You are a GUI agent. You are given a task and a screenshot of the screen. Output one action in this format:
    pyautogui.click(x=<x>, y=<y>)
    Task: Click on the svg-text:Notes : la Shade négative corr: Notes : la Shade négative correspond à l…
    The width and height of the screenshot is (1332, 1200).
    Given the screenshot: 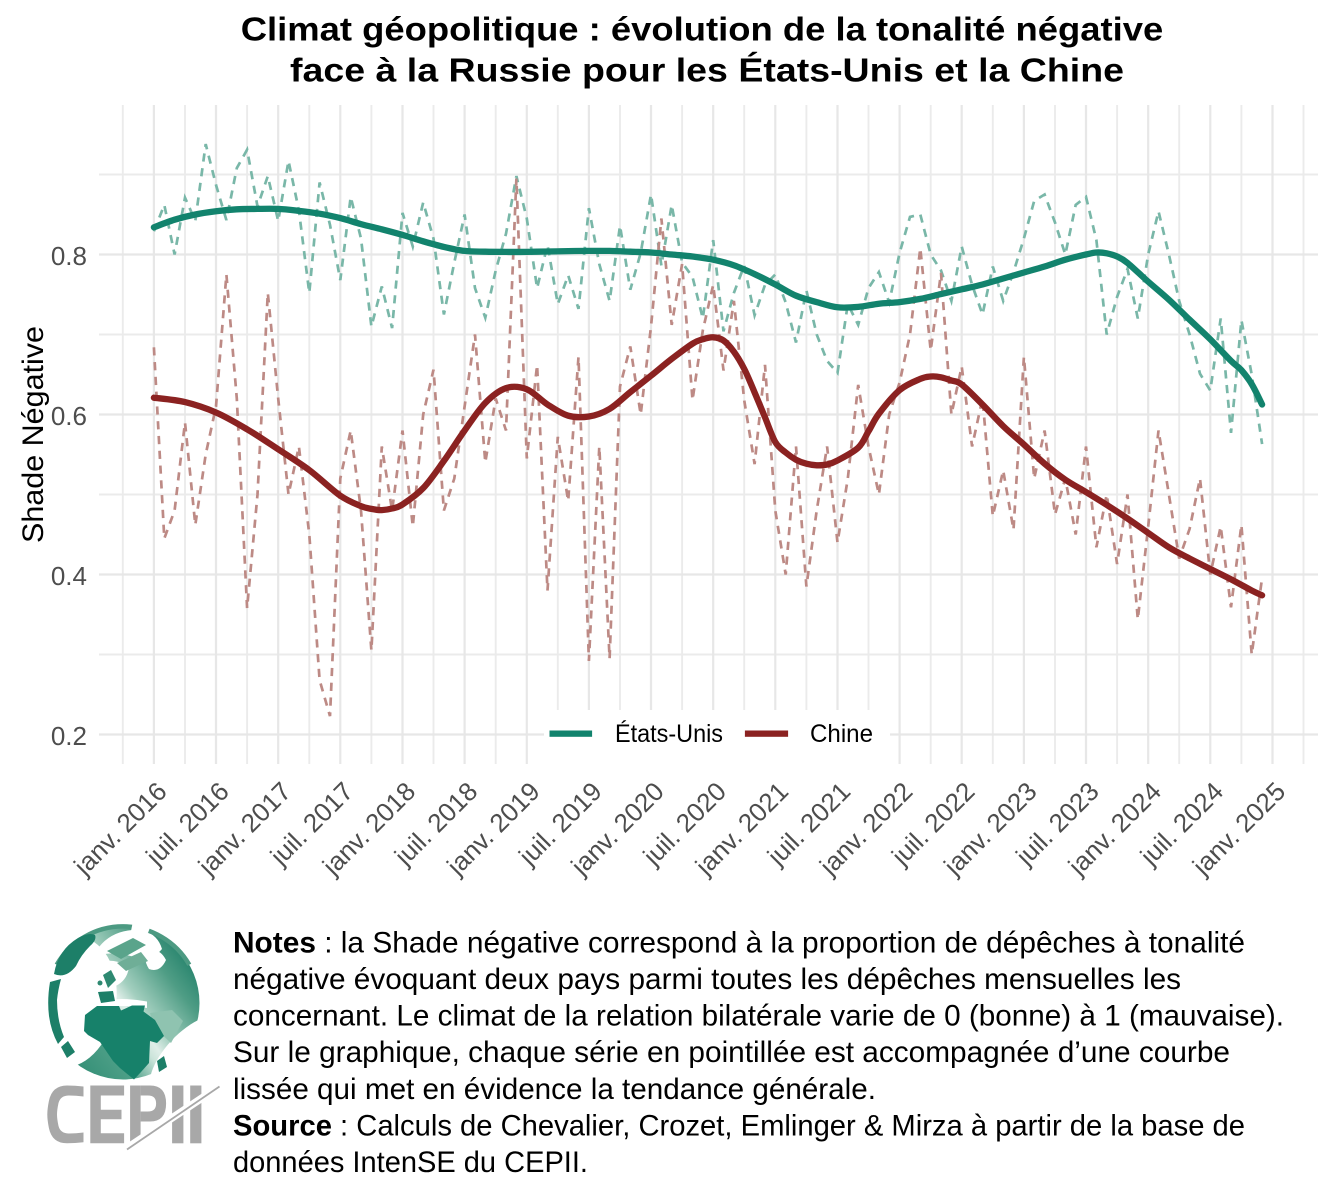 What is the action you would take?
    pyautogui.click(x=739, y=943)
    